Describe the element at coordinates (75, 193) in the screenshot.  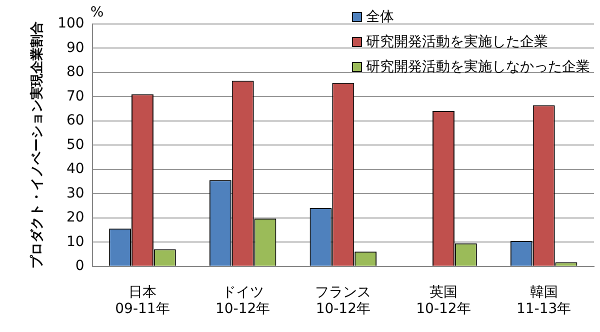
I see `y-tick-label: 30` at that location.